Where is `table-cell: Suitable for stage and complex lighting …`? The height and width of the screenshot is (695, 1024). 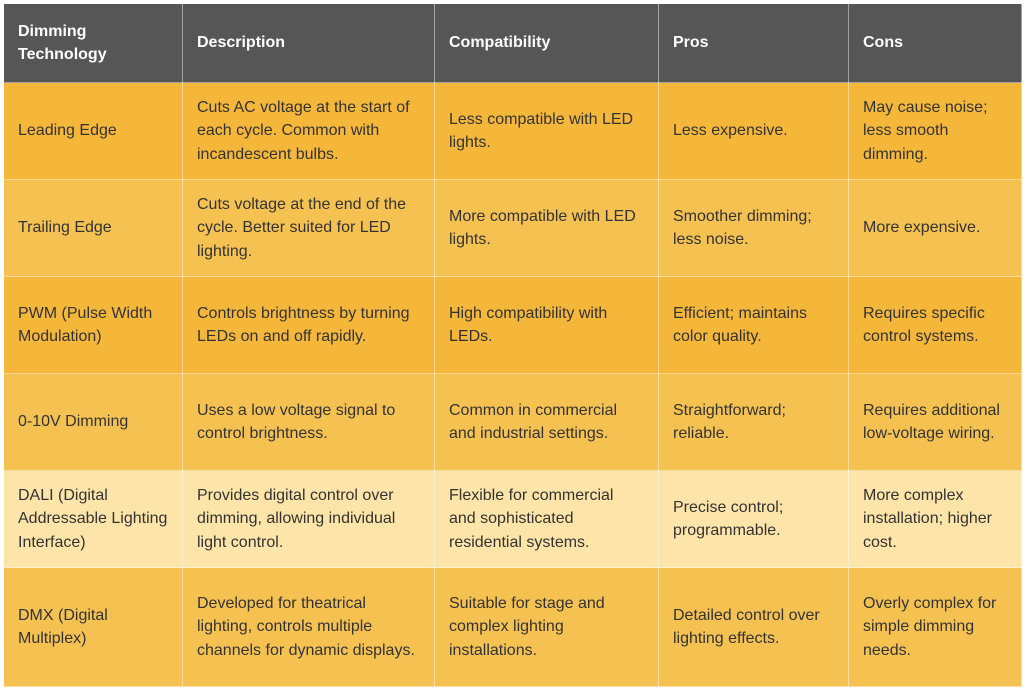
table-cell: Suitable for stage and complex lighting … is located at coordinates (546, 627).